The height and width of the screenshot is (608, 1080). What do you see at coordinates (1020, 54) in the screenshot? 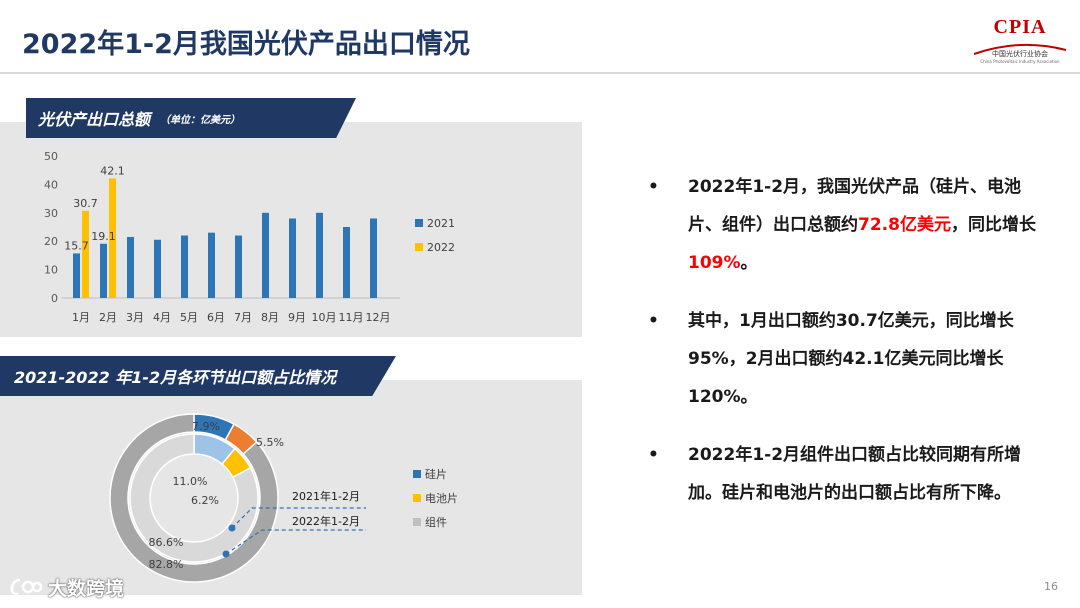
I see `logo-sub-text: 中国光伏行业协会` at bounding box center [1020, 54].